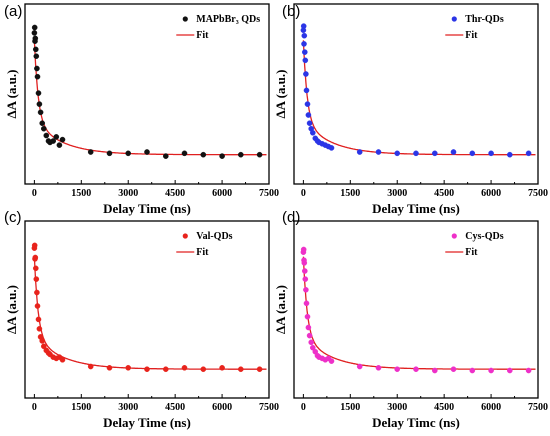  What do you see at coordinates (228, 19) in the screenshot?
I see `legend-series-name: MAPbBr₃ QDs` at bounding box center [228, 19].